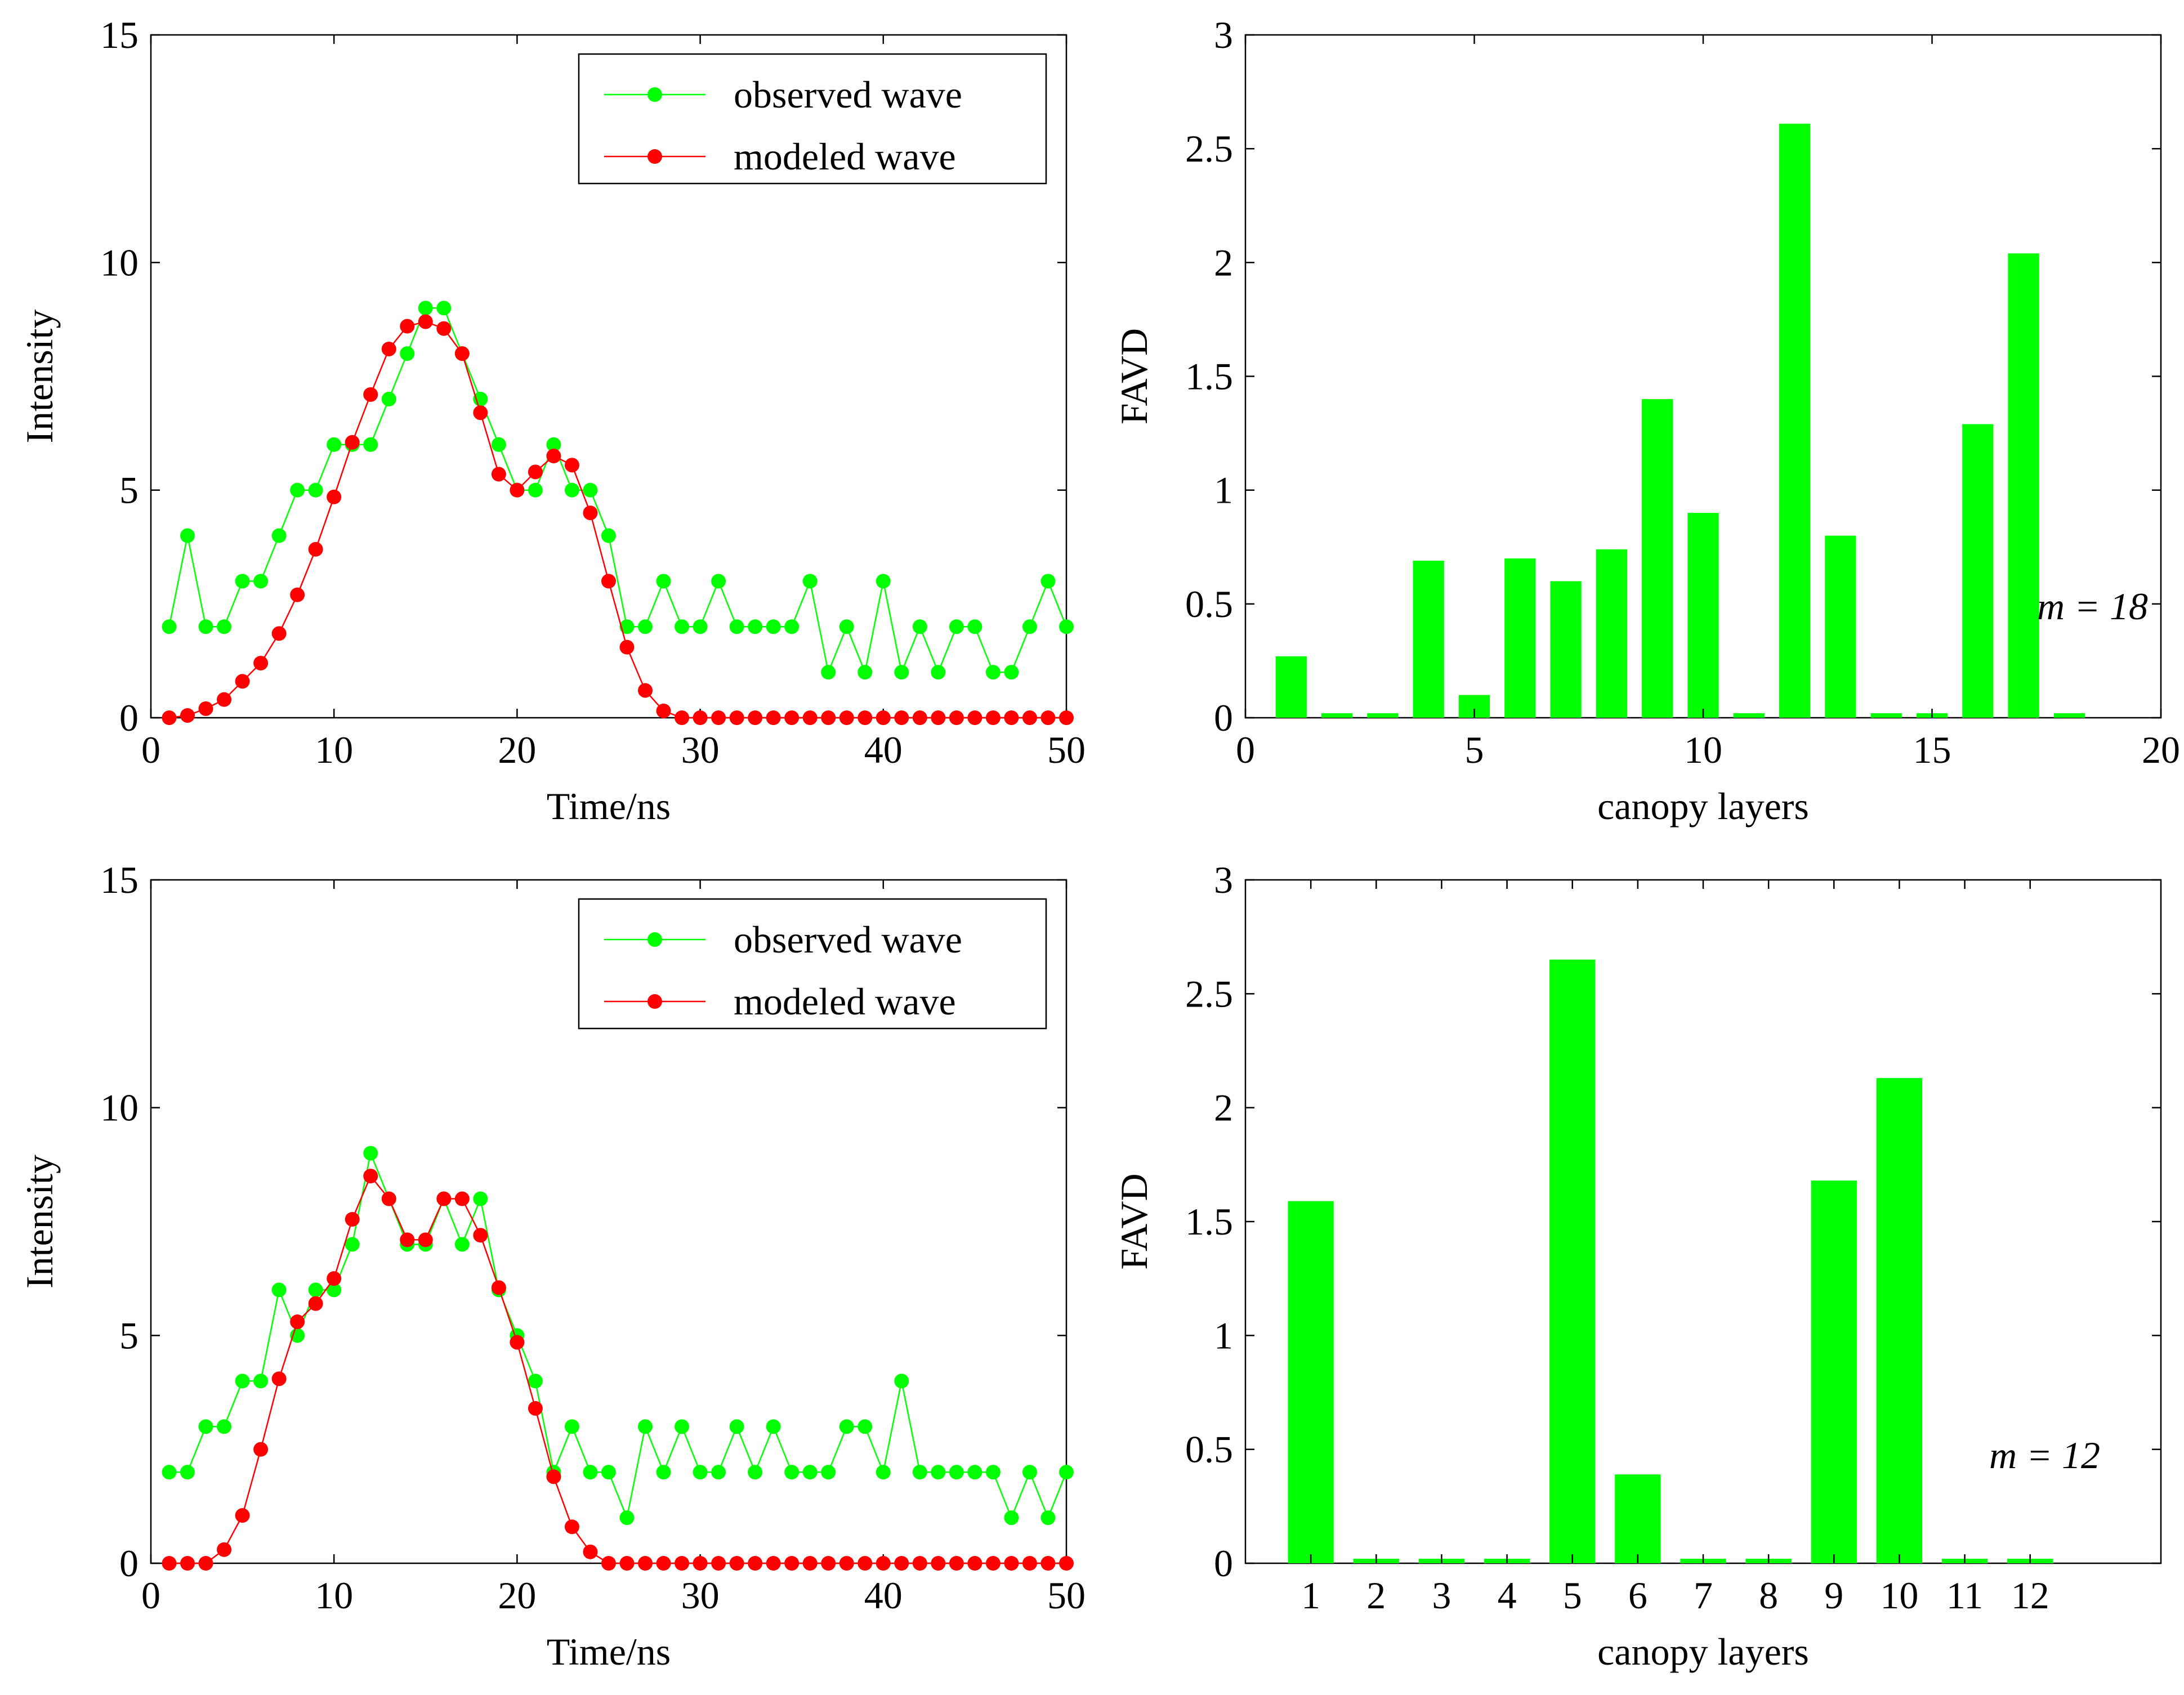 This screenshot has width=2184, height=1695. What do you see at coordinates (2030, 1595) in the screenshot?
I see `x-tick-label: 12` at bounding box center [2030, 1595].